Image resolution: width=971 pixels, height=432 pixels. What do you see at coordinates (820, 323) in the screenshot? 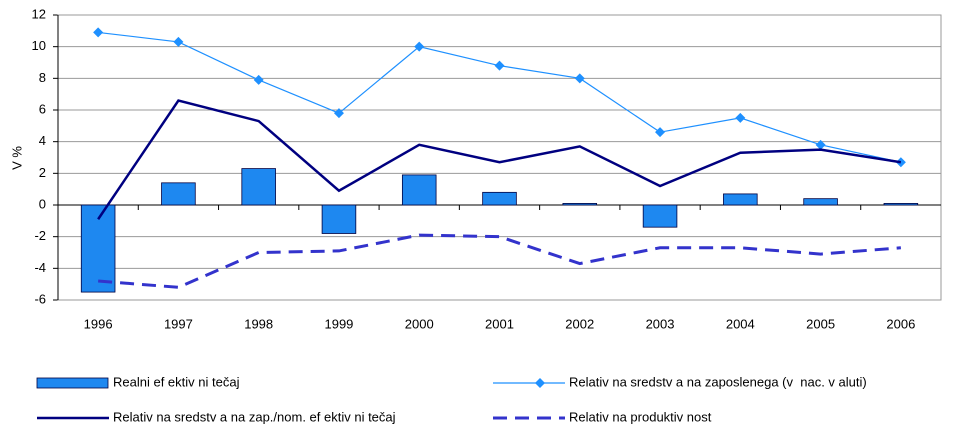
I see `x-tick-label: 2005` at bounding box center [820, 323].